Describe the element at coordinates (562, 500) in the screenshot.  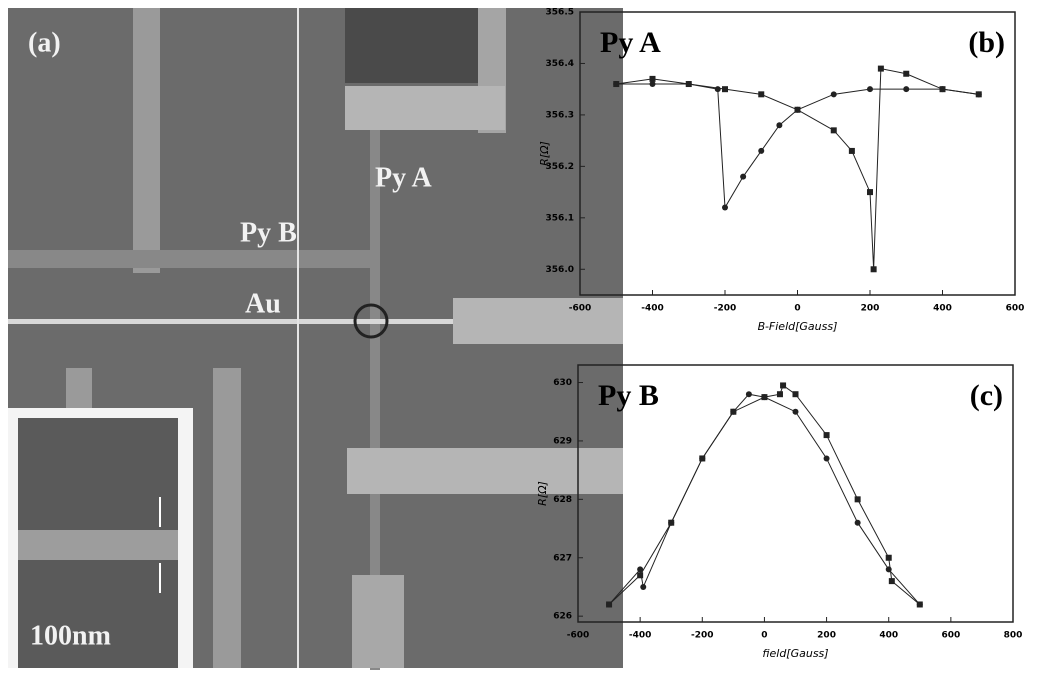
I see `y-tick-label: 628` at that location.